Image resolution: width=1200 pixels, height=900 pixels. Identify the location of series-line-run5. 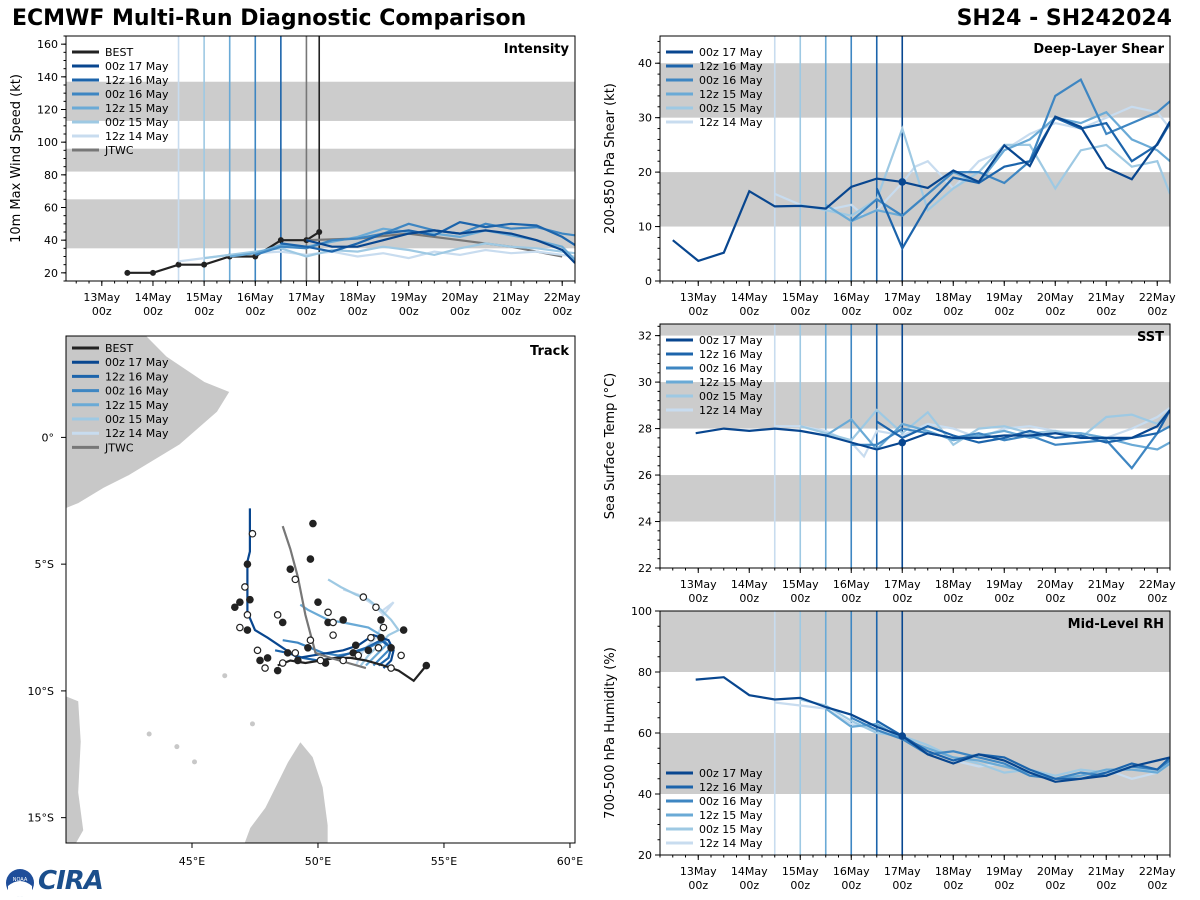
(985, 427).